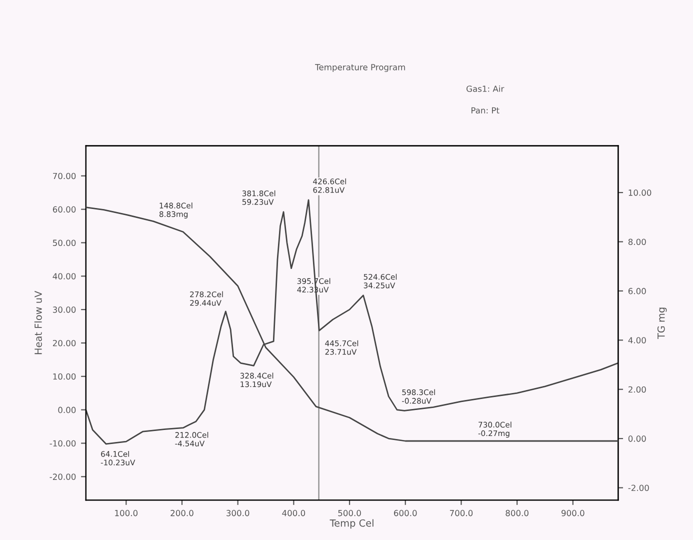 Image resolution: width=693 pixels, height=540 pixels. I want to click on text: Temperature Program, so click(360, 68).